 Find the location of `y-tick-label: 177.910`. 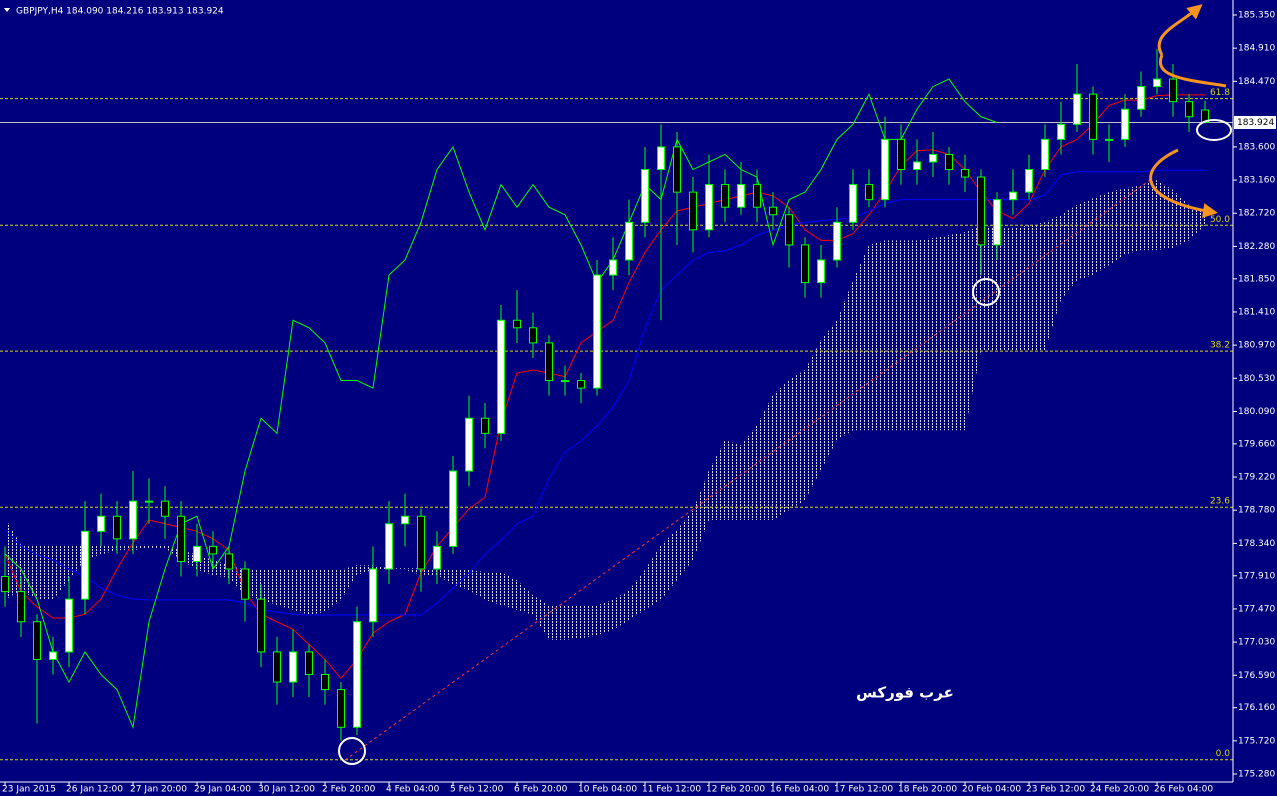

y-tick-label: 177.910 is located at coordinates (1256, 576).